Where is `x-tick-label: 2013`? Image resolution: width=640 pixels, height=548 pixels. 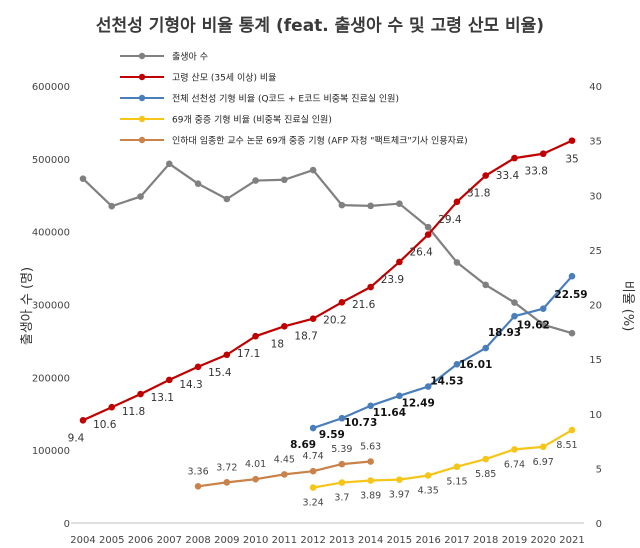
x-tick-label: 2013 is located at coordinates (341, 540).